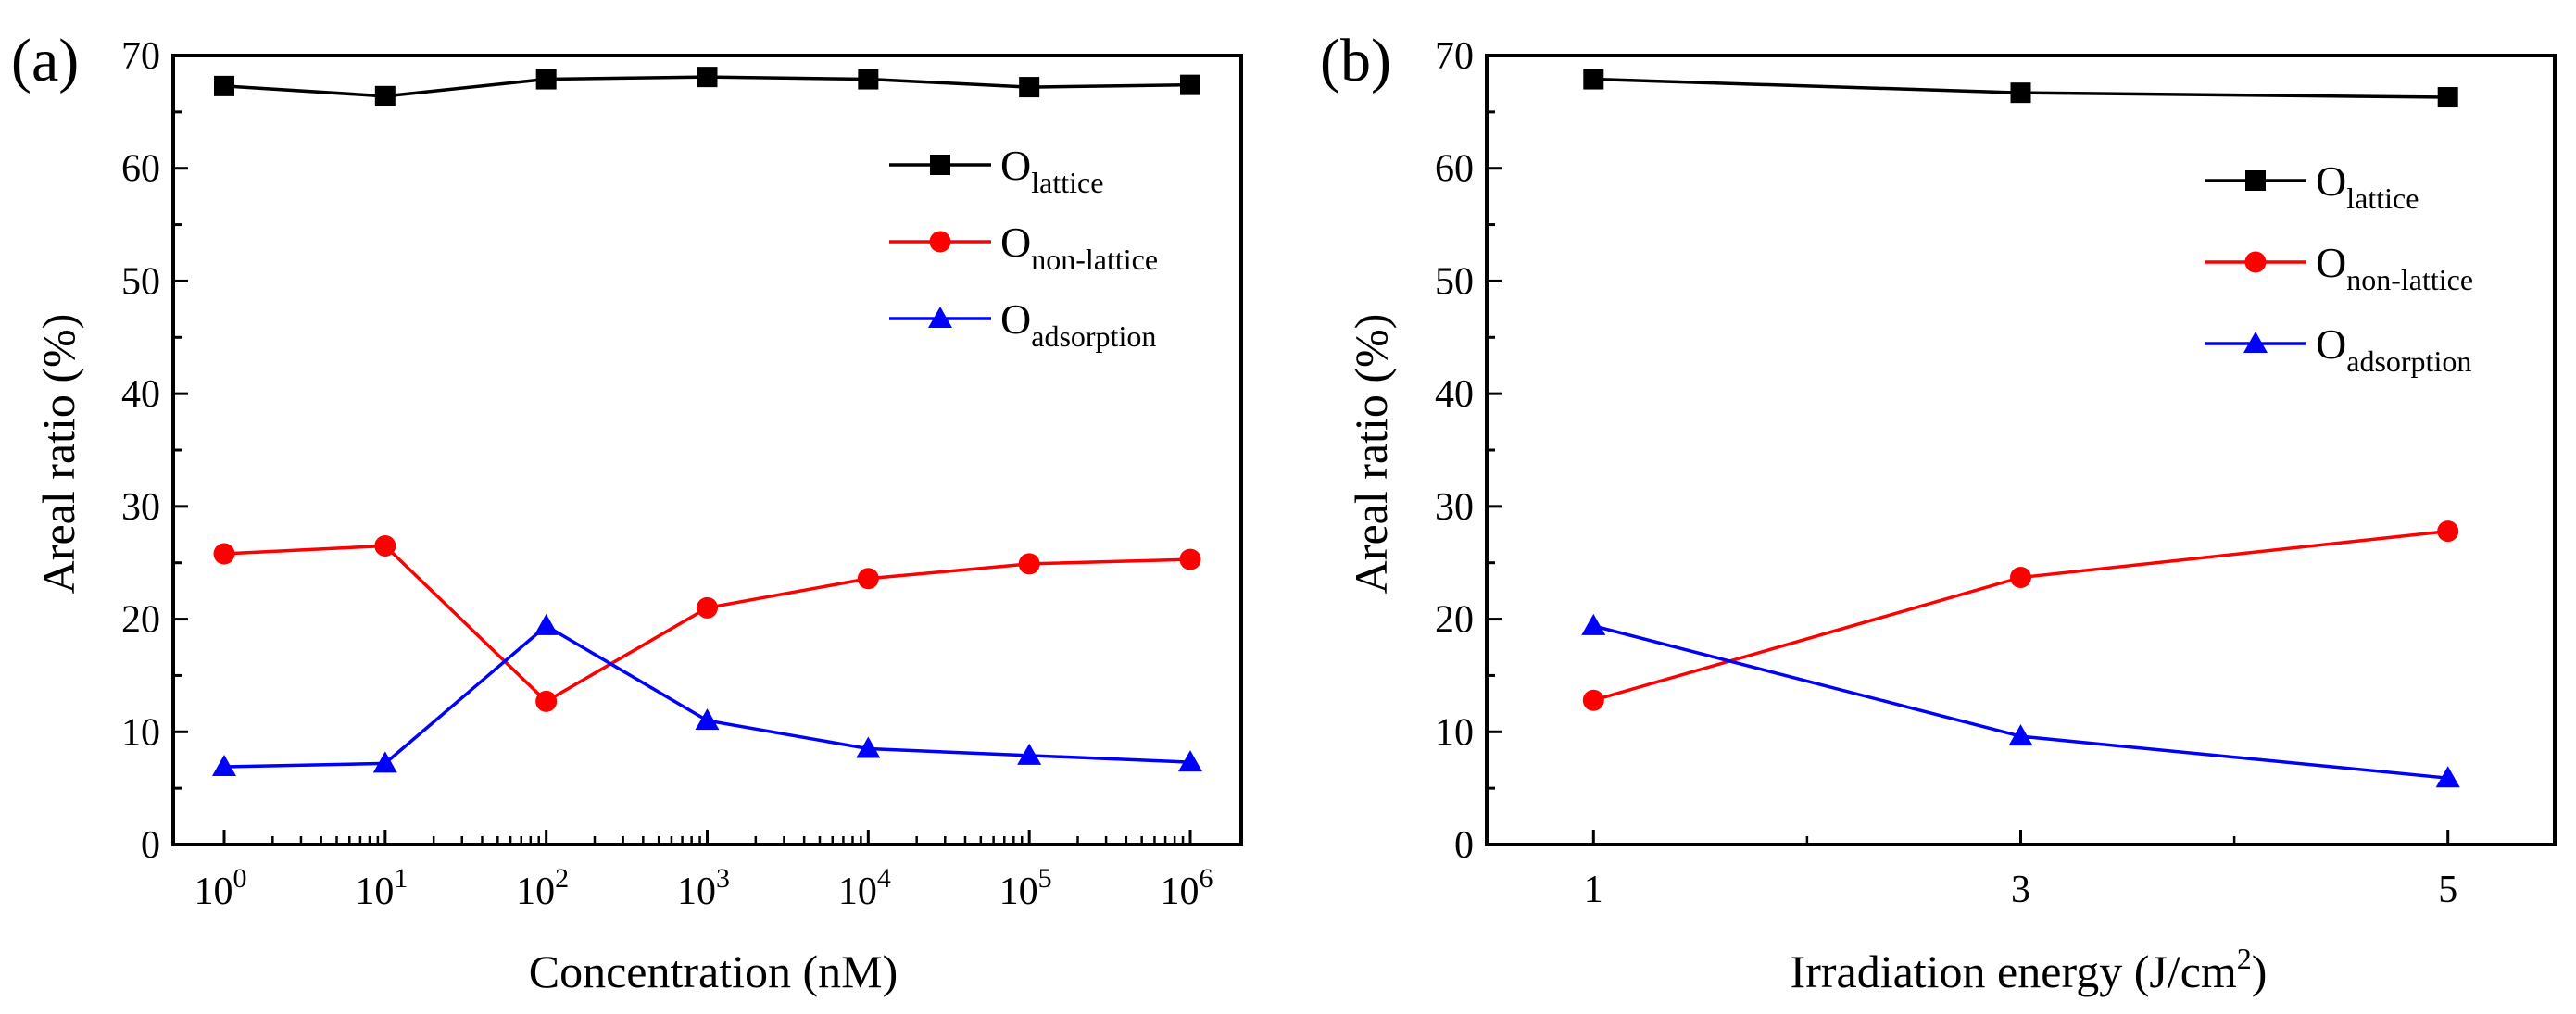 The height and width of the screenshot is (1014, 2576). I want to click on x-tick-exponent: 1, so click(401, 878).